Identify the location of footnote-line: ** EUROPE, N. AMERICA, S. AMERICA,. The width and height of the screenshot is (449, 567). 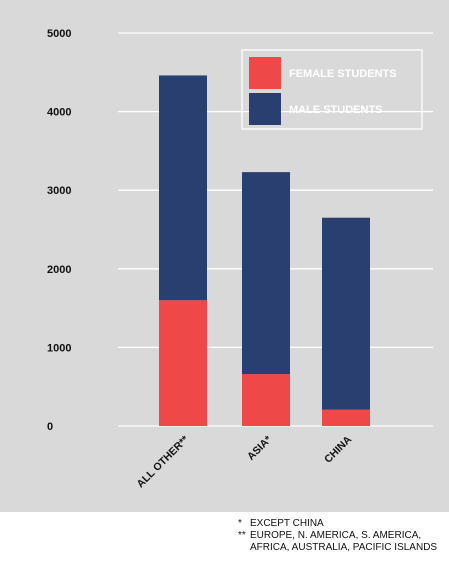
(343, 536).